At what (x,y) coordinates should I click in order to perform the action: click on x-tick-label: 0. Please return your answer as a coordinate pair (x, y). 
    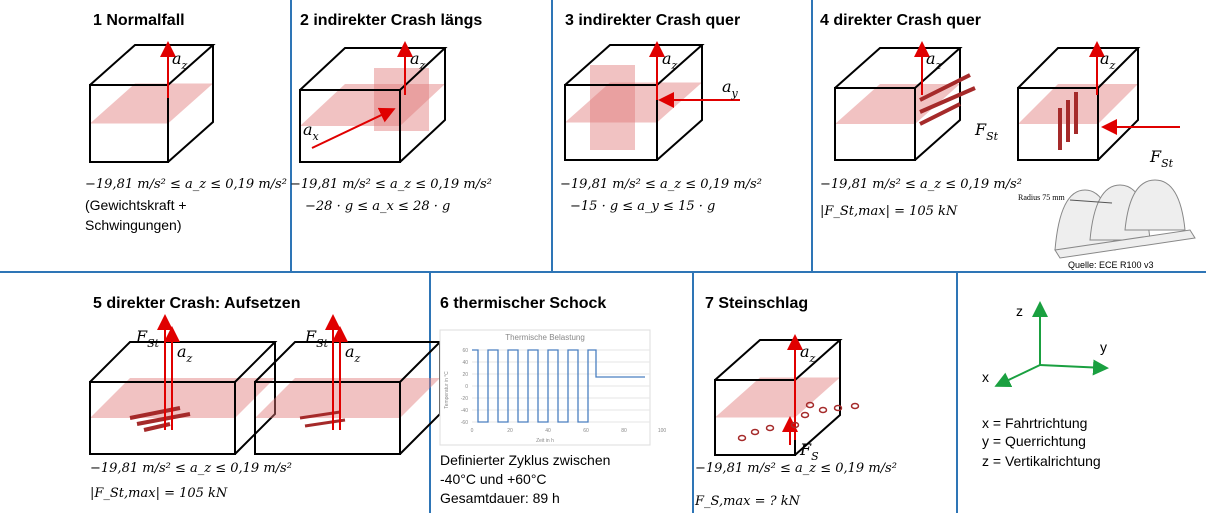
    Looking at the image, I should click on (472, 431).